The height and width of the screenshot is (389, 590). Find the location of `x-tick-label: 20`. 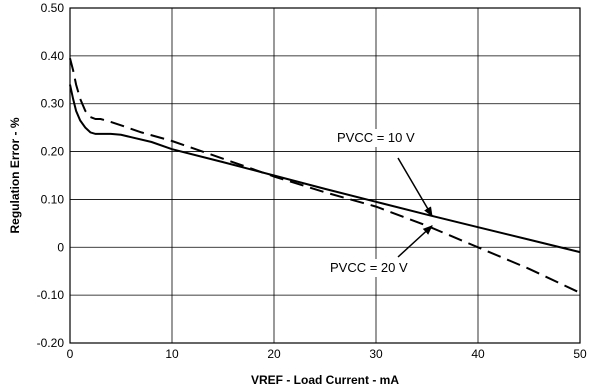

x-tick-label: 20 is located at coordinates (274, 354).